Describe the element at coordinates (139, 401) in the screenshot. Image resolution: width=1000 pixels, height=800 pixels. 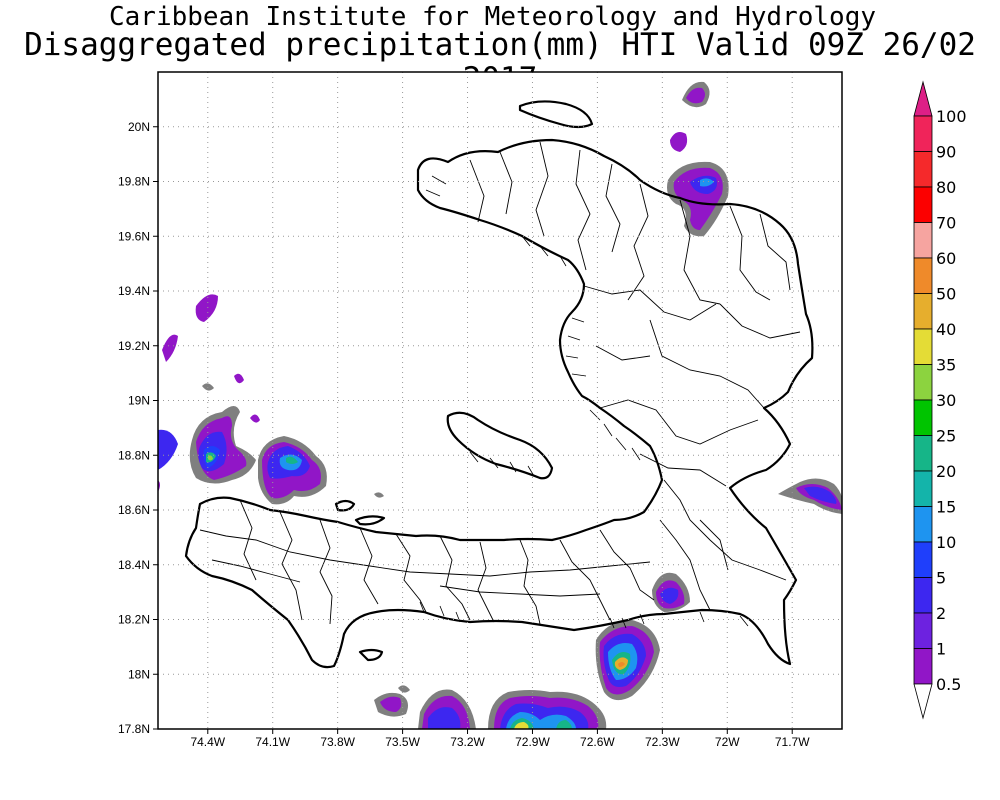
I see `lat-tick-label: 19N` at that location.